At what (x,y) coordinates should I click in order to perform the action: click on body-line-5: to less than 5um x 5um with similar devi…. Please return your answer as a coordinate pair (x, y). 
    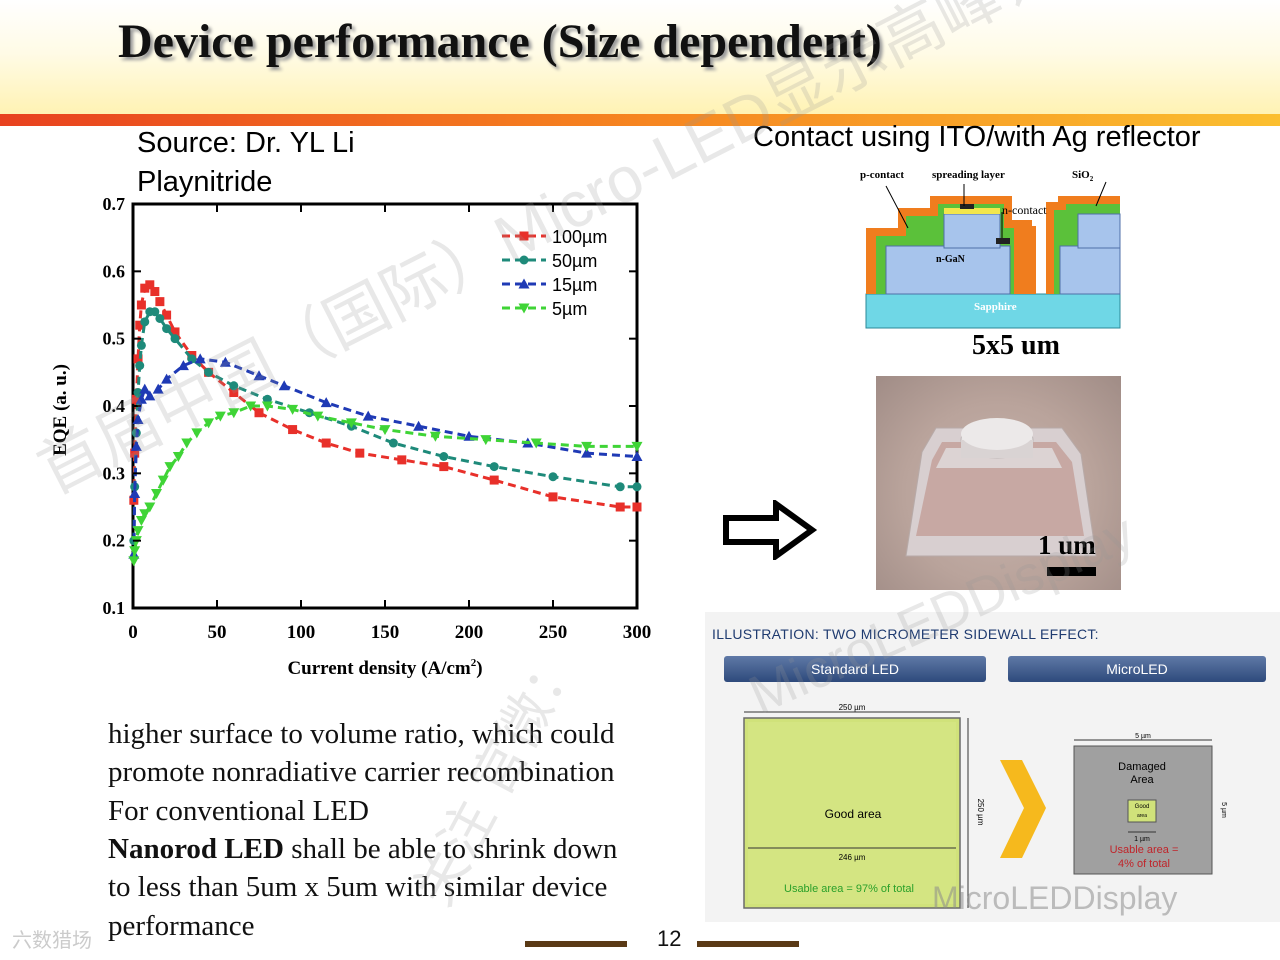
    Looking at the image, I should click on (358, 887).